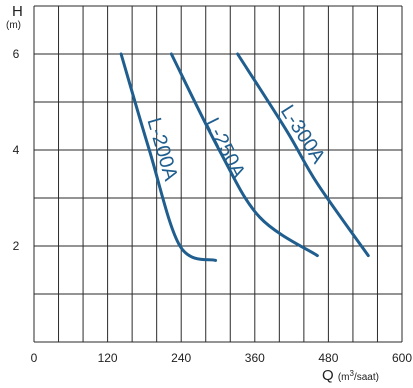  Describe the element at coordinates (328, 375) in the screenshot. I see `x-axis-title-q: Q` at that location.